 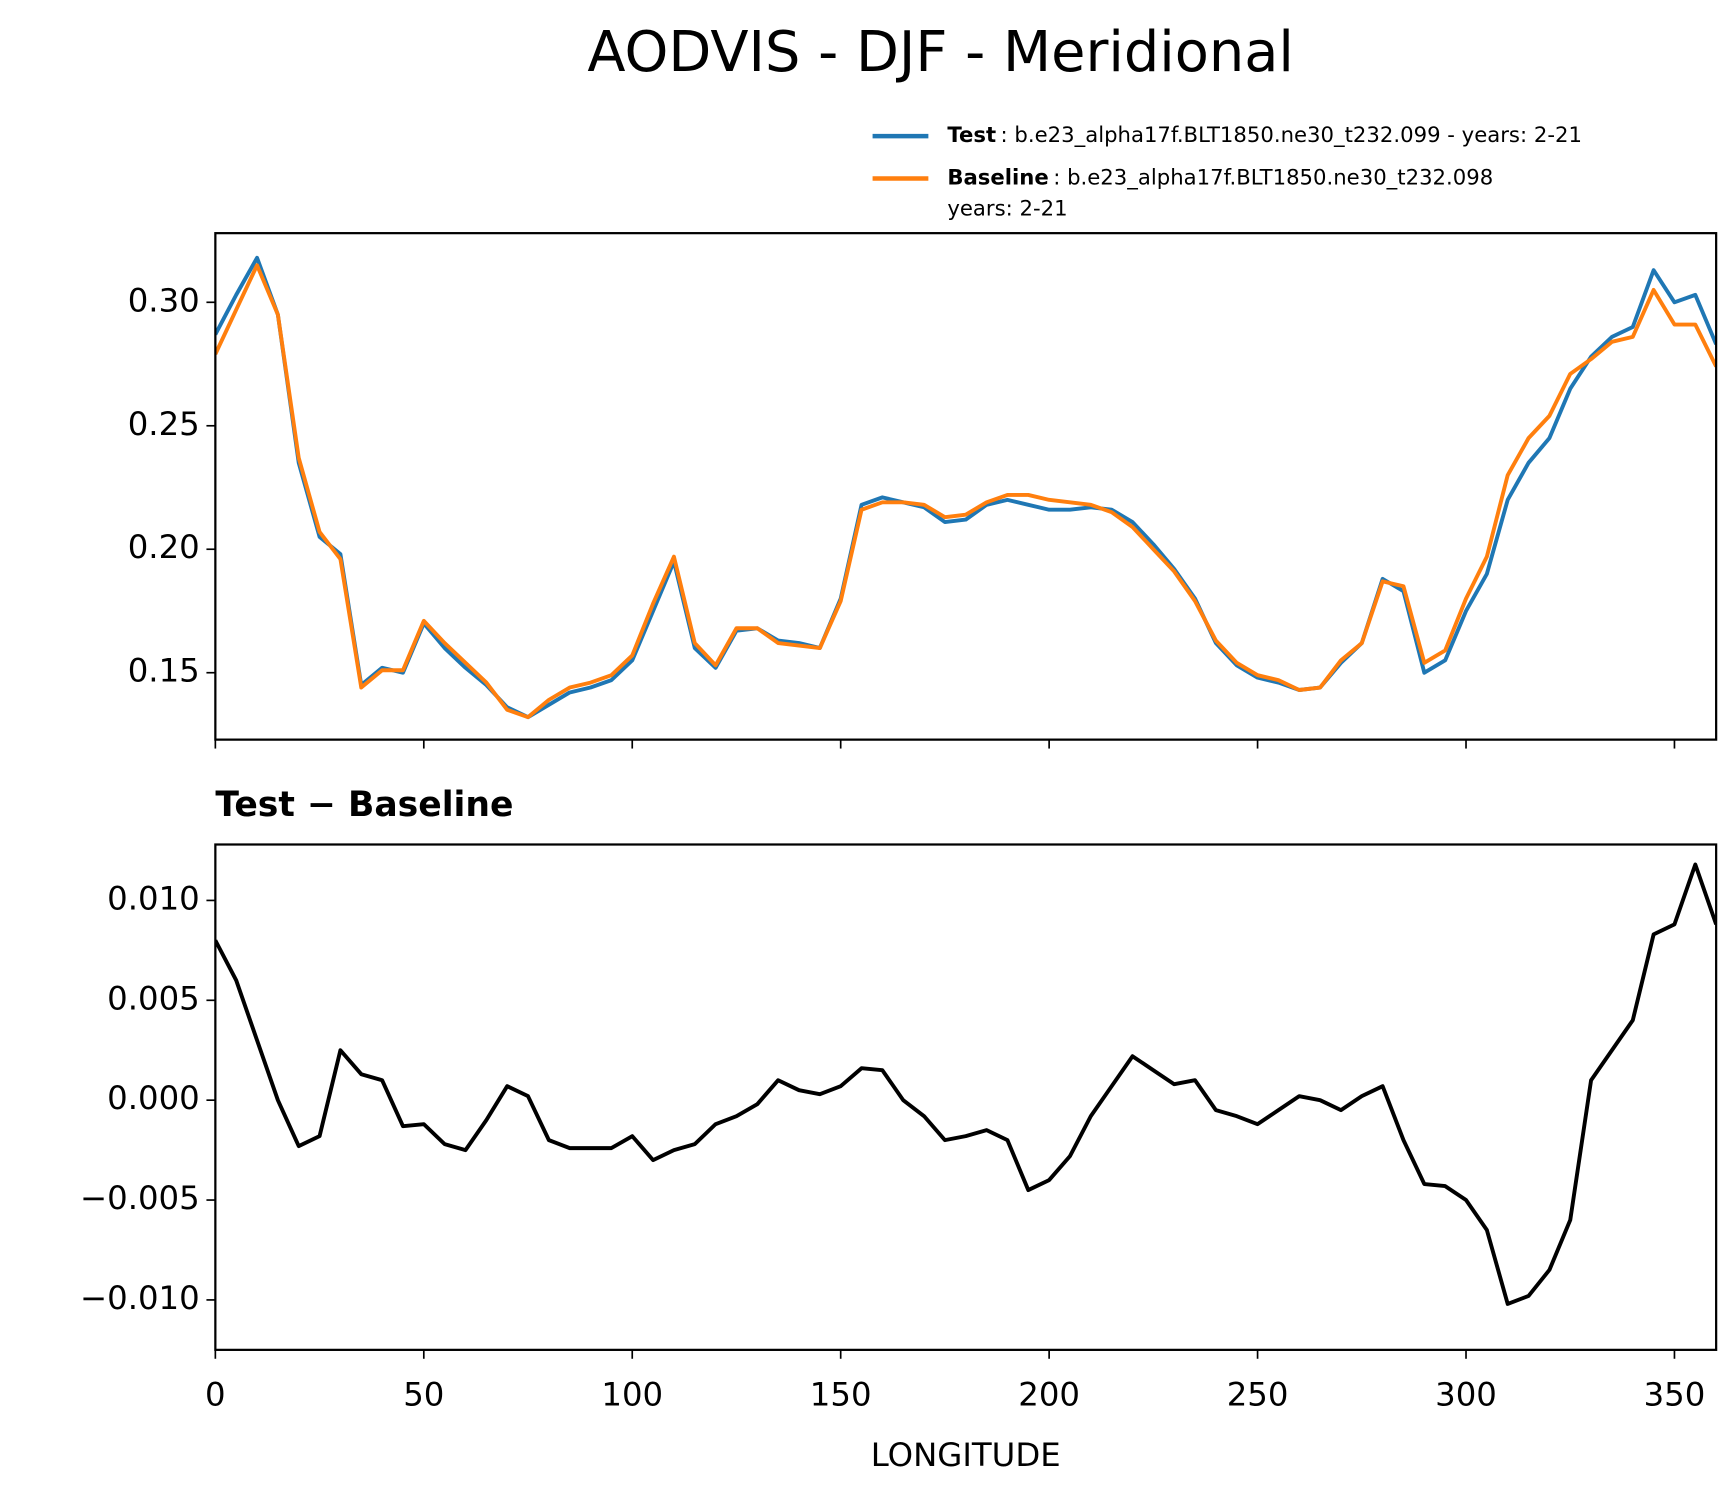 What do you see at coordinates (841, 1395) in the screenshot?
I see `x-tick-label: 150` at bounding box center [841, 1395].